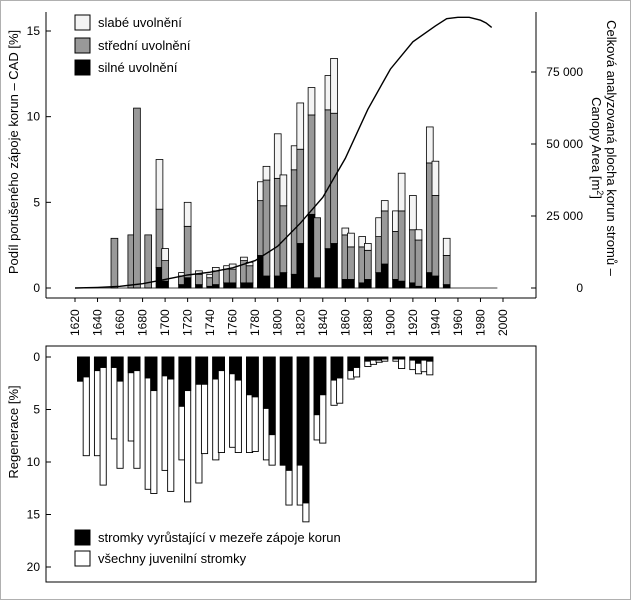 The height and width of the screenshot is (600, 631). What do you see at coordinates (13, 431) in the screenshot?
I see `y-axis-label: Regenerace [%]` at bounding box center [13, 431].